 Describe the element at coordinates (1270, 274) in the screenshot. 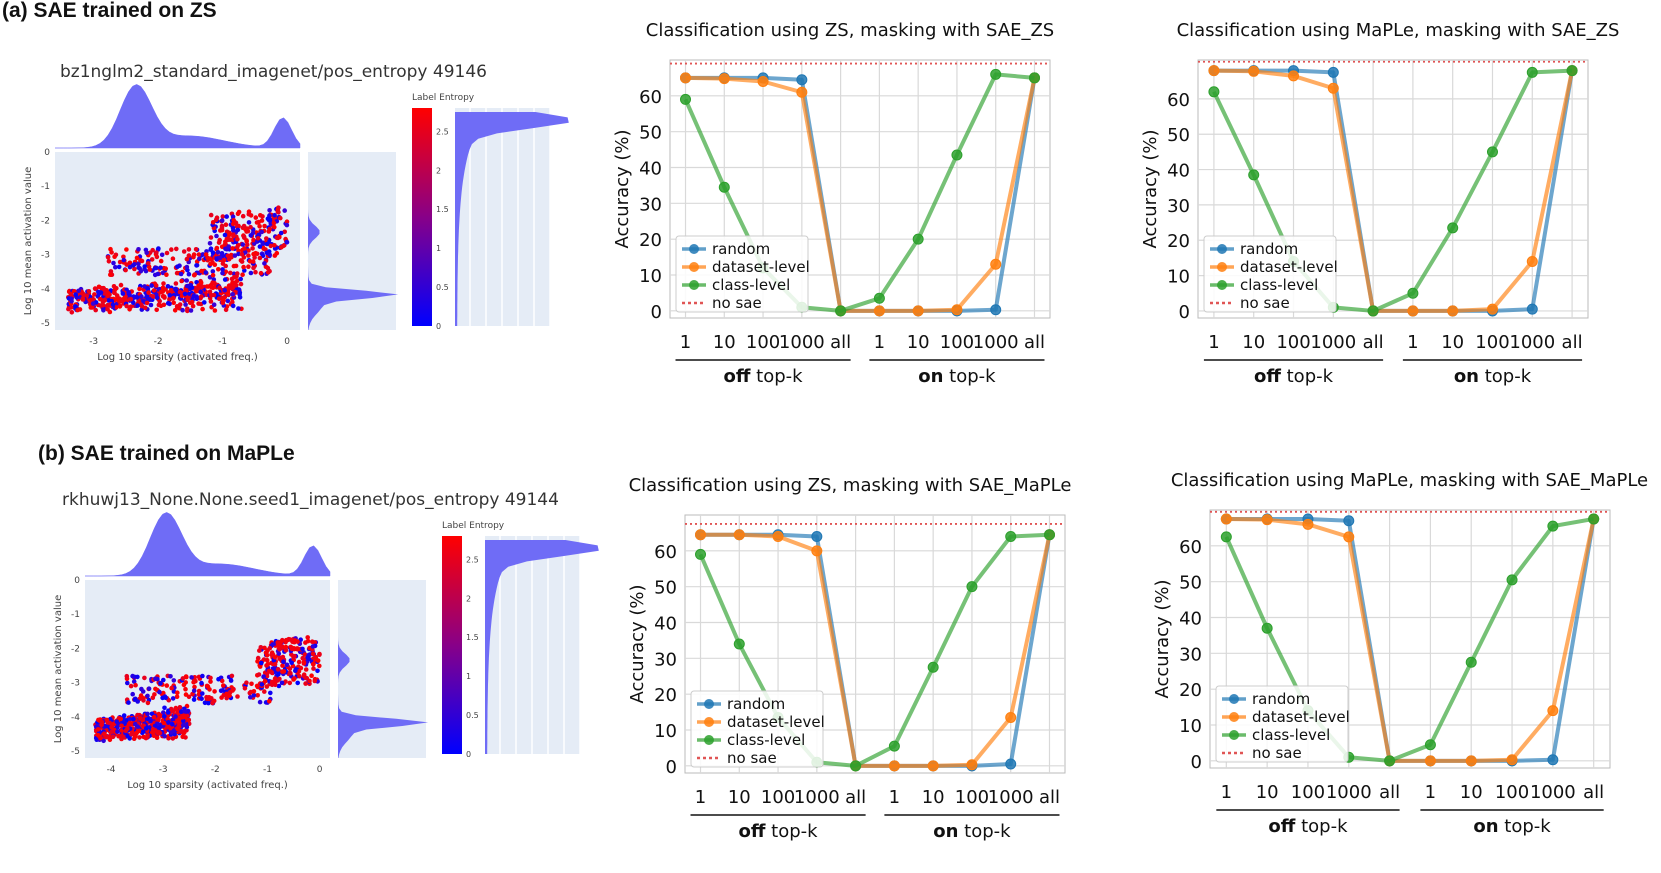

I see `legend-box` at that location.